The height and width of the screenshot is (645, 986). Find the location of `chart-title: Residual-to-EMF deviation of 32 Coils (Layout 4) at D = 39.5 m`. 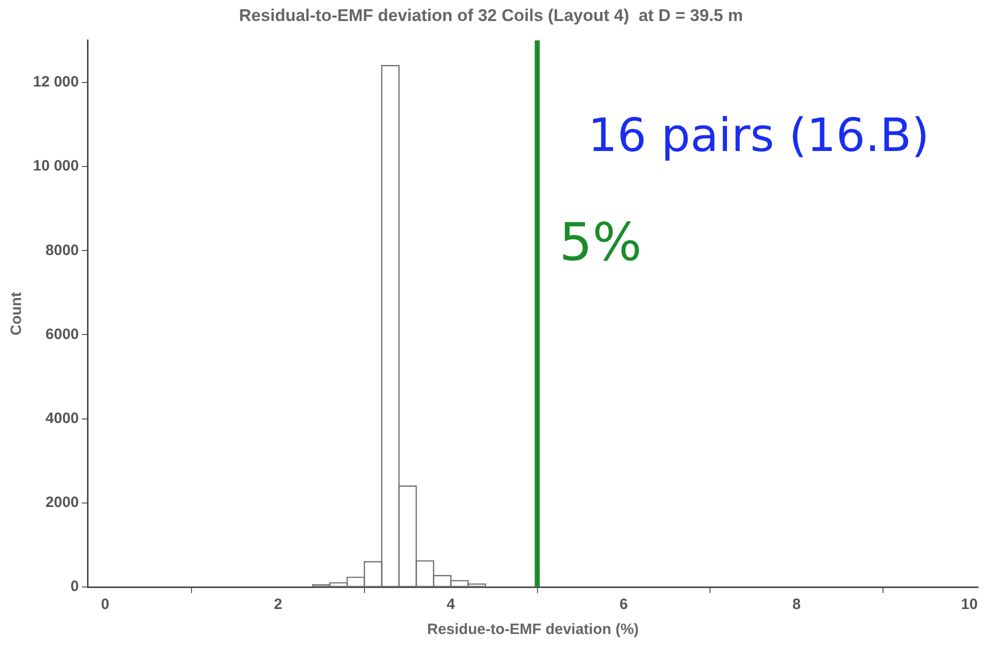

chart-title: Residual-to-EMF deviation of 32 Coils (Layout 4) at D = 39.5 m is located at coordinates (491, 15).